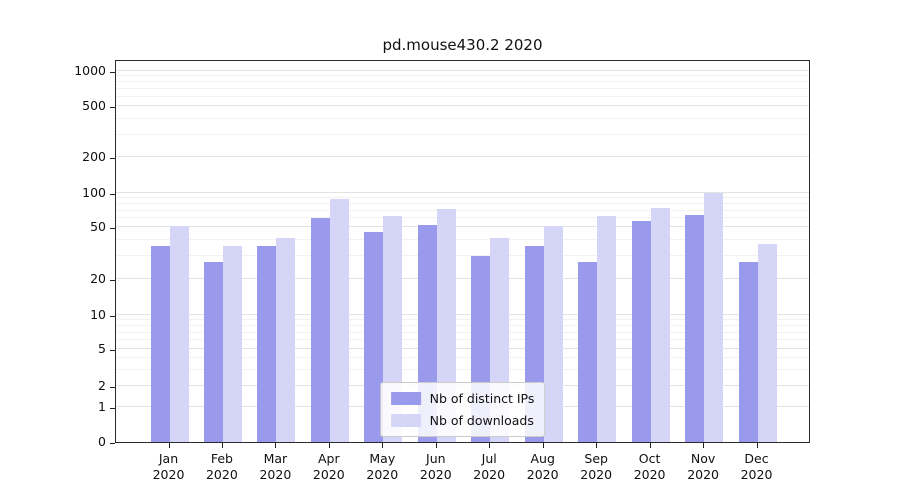  I want to click on x-tick-label-line: Sep, so click(596, 458).